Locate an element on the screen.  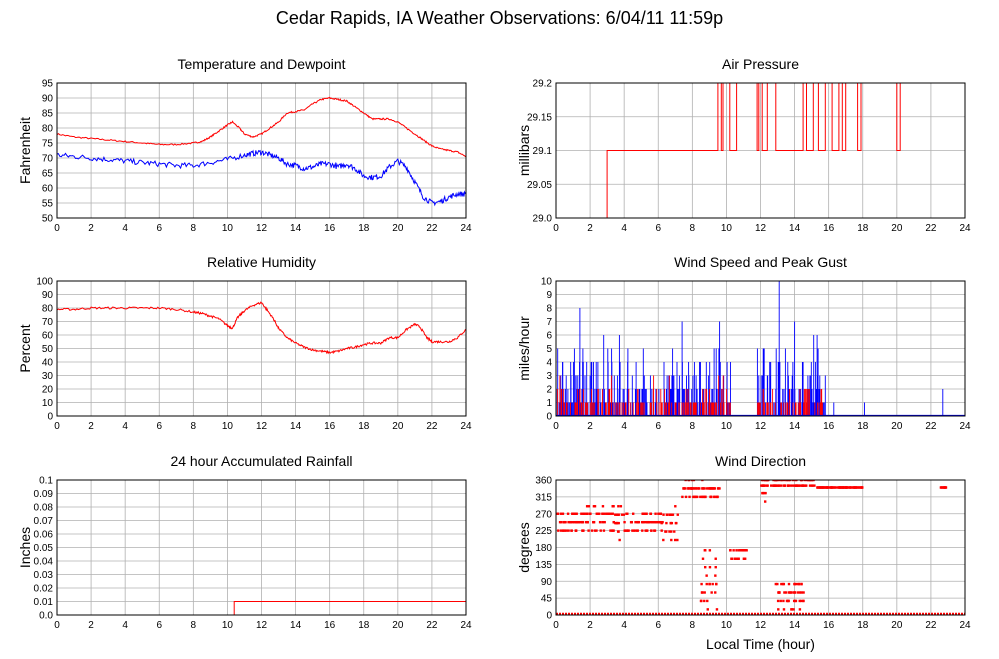
rain-ytick-label: 0.01 is located at coordinates (44, 602).